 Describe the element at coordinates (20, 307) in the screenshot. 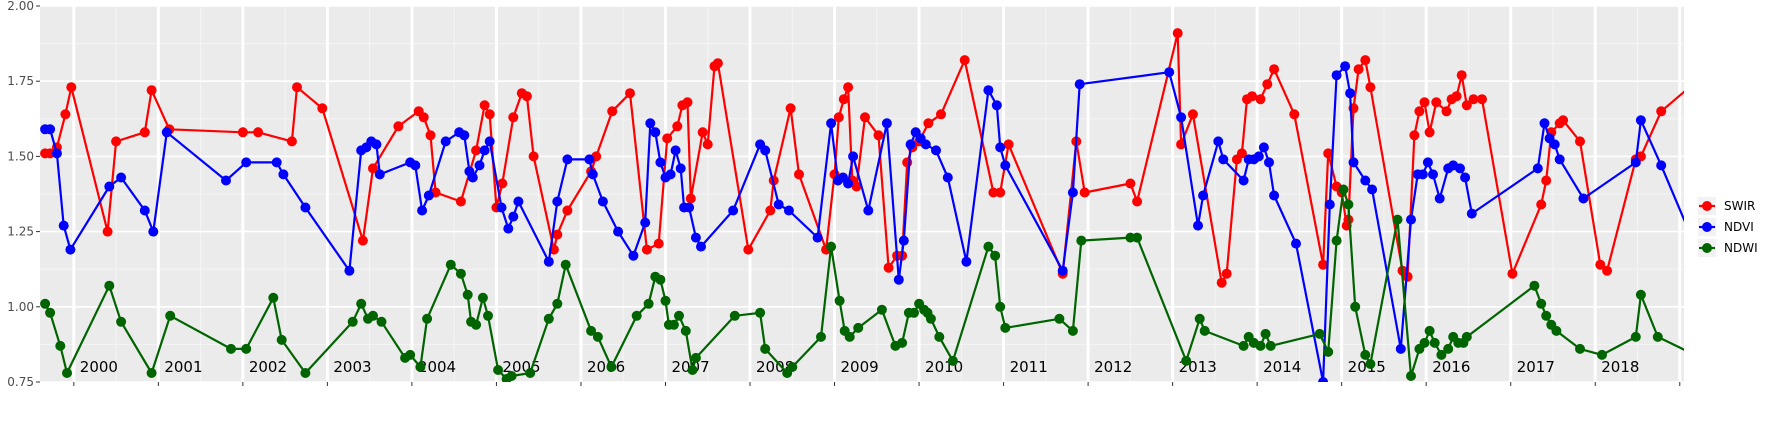

I see `y-tick-label: 1.00` at that location.